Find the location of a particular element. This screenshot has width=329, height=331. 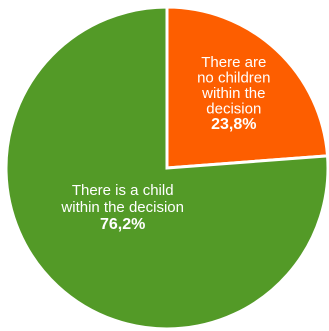

pie-label-value-child: 76,2% is located at coordinates (122, 224).